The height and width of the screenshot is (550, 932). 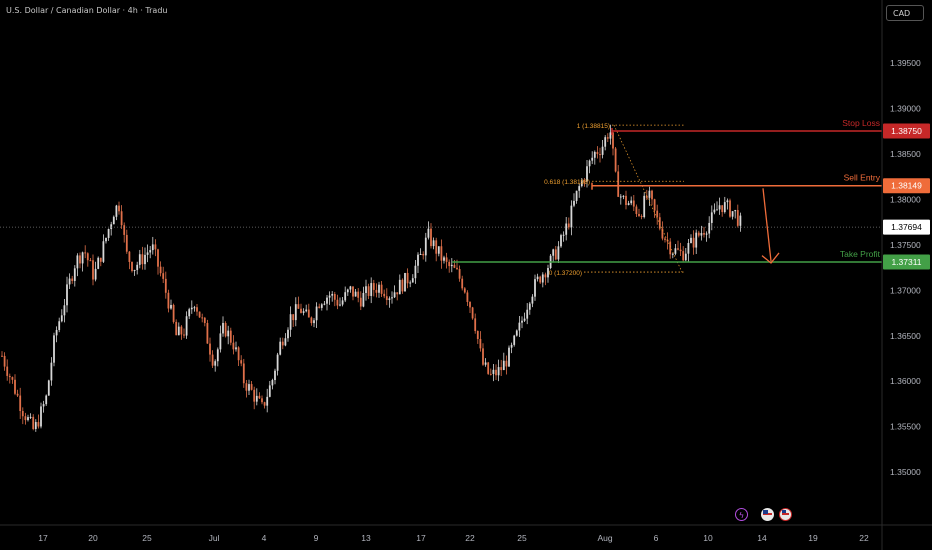 What do you see at coordinates (708, 538) in the screenshot?
I see `time-tick-label: 10` at bounding box center [708, 538].